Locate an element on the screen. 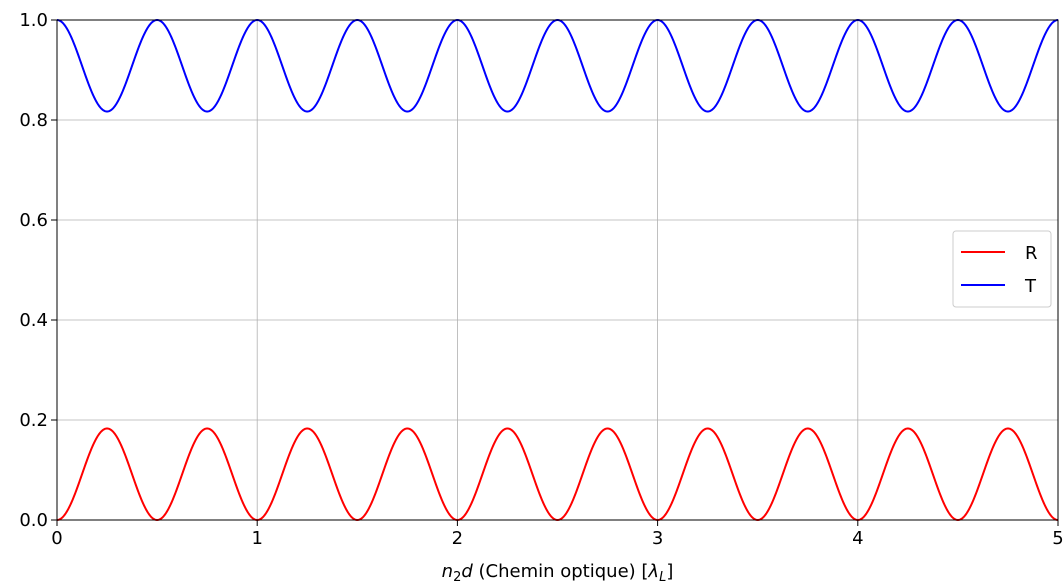  y-tick-label-5: 1.0 is located at coordinates (33, 20).